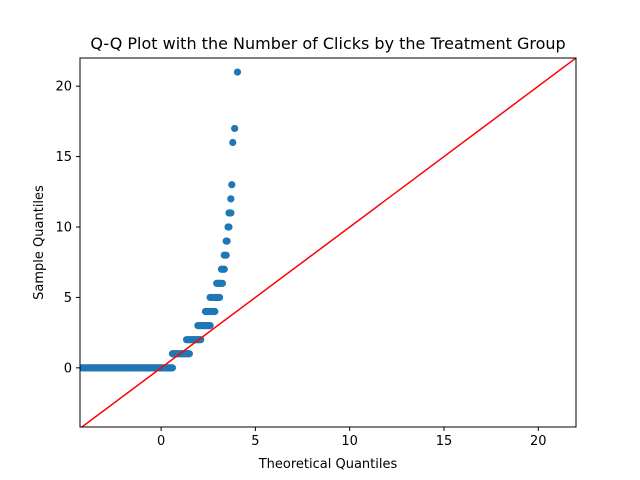 Image resolution: width=640 pixels, height=480 pixels. I want to click on y-tick-label: 0, so click(68, 368).